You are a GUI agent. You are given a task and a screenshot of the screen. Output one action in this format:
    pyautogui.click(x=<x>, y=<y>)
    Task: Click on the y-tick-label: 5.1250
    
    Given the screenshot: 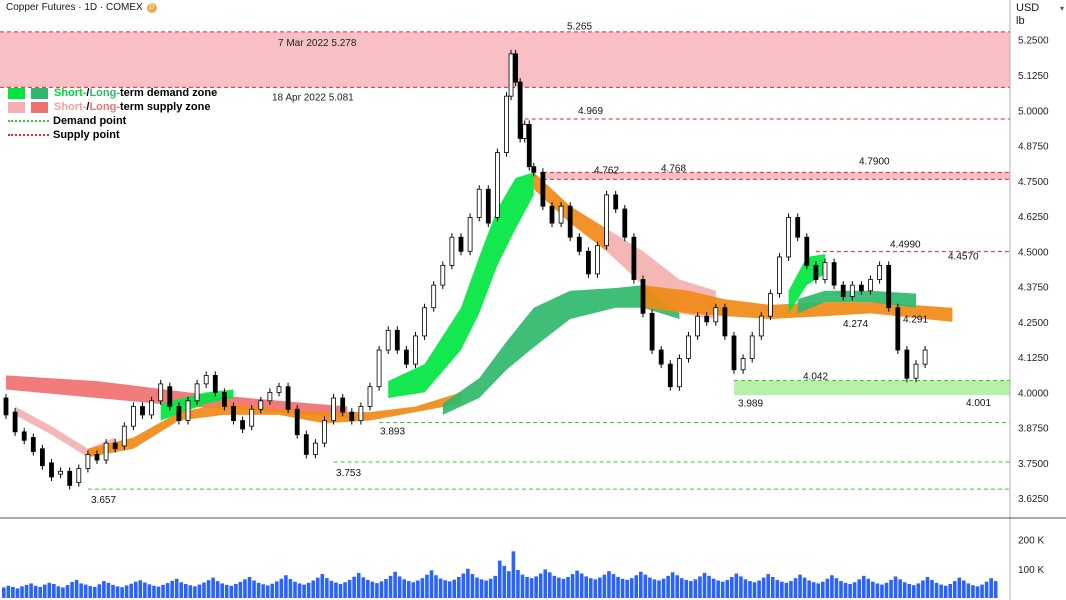 What is the action you would take?
    pyautogui.click(x=1033, y=76)
    